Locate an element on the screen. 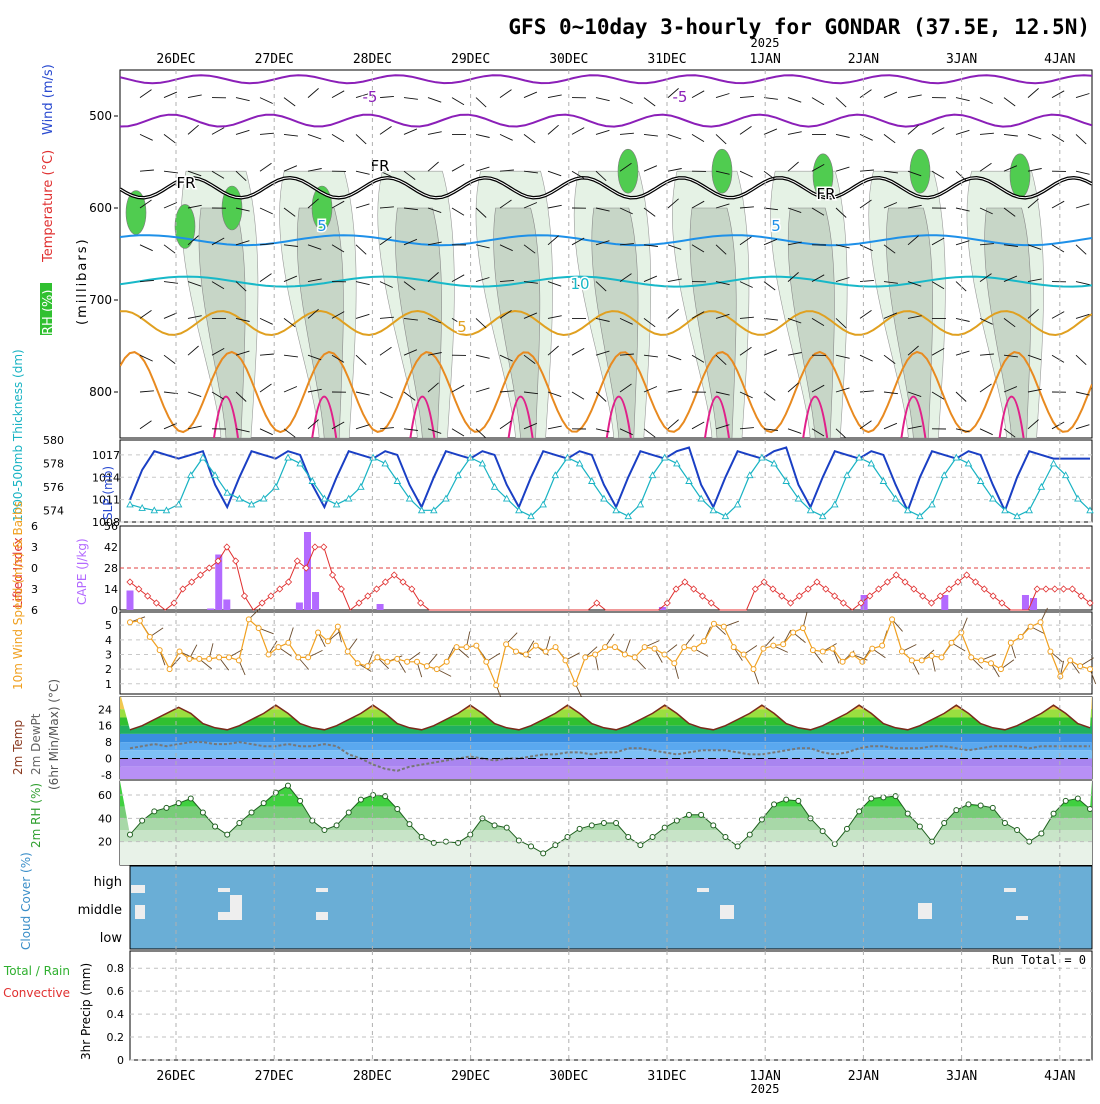  li-tick: 6 is located at coordinates (34, 610).